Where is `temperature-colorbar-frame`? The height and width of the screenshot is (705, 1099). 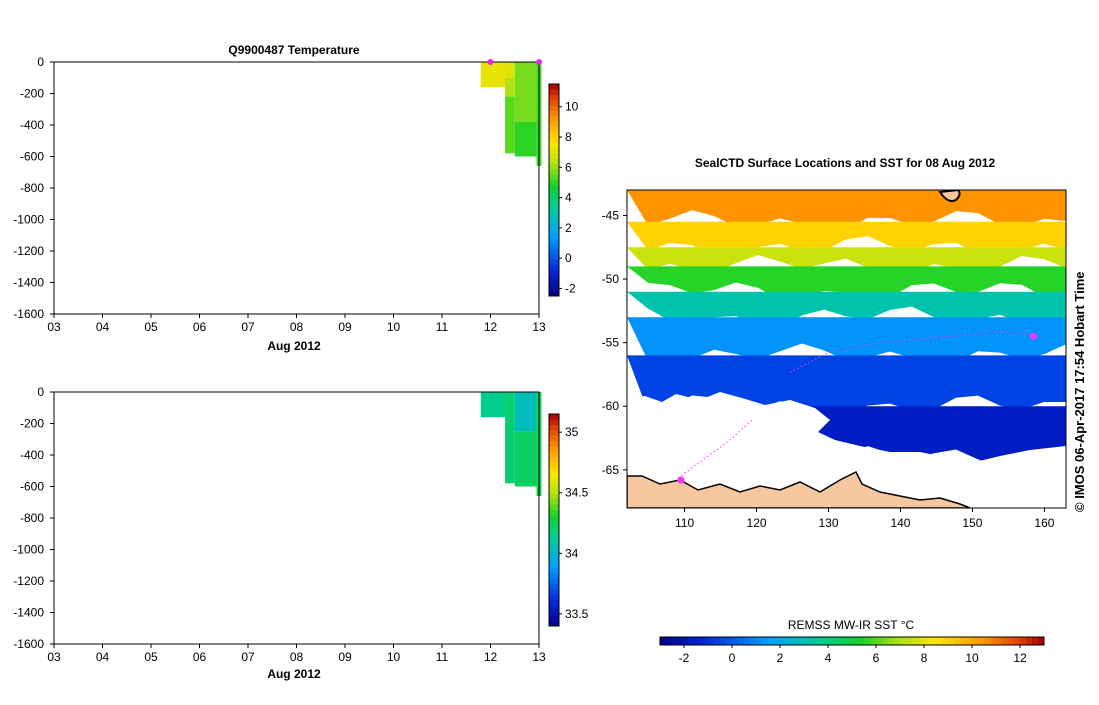
temperature-colorbar-frame is located at coordinates (554, 190).